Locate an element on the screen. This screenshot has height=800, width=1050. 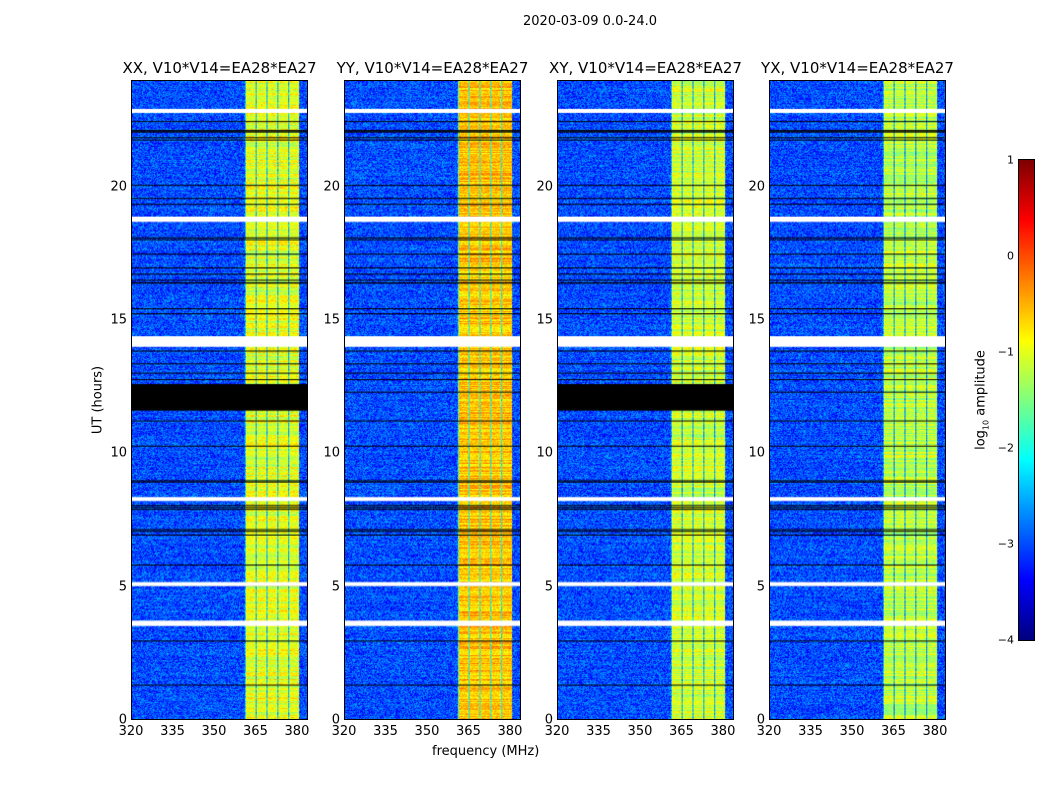
panel-title: YX, V10*V14=EA28*EA27 is located at coordinates (857, 68).